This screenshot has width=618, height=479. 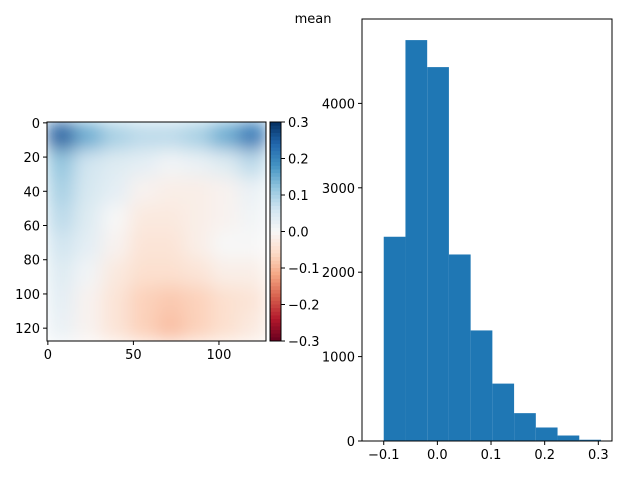 What do you see at coordinates (27, 295) in the screenshot?
I see `y-tick-label: 100` at bounding box center [27, 295].